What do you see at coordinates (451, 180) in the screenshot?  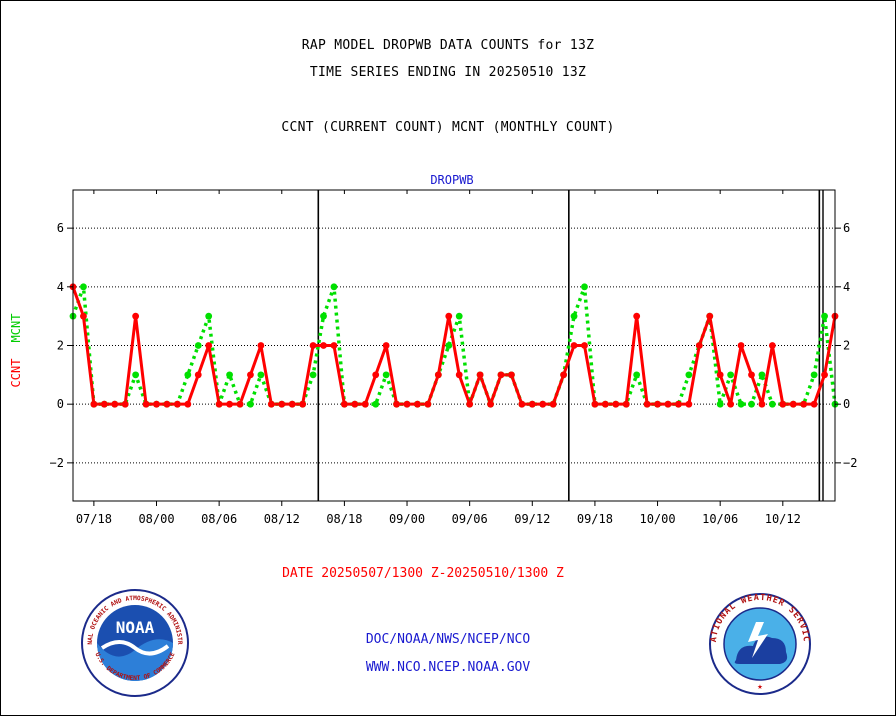 I see `panel-title: DROPWB` at bounding box center [451, 180].